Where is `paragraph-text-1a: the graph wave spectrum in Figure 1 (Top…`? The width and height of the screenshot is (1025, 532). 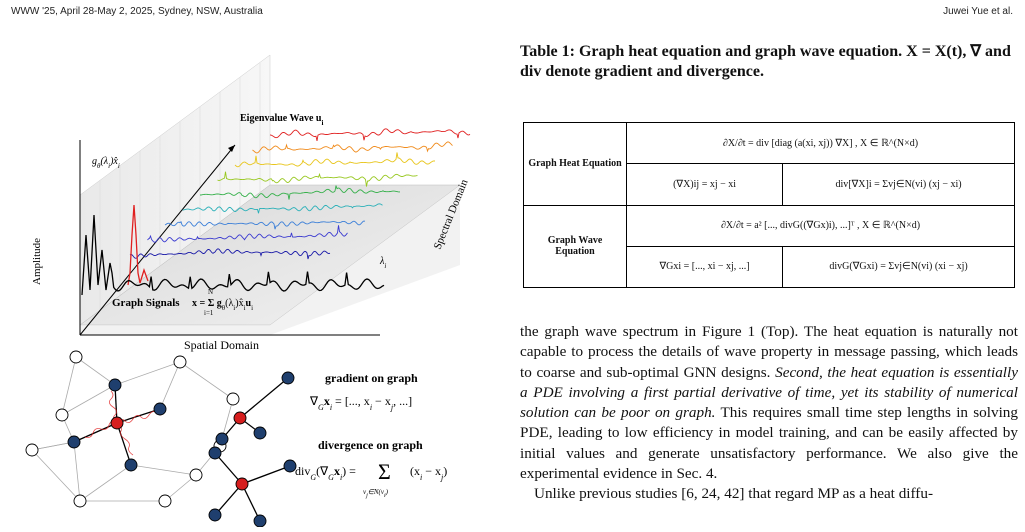
paragraph-text-1a: the graph wave spectrum in Figure 1 (Top… is located at coordinates (769, 352).